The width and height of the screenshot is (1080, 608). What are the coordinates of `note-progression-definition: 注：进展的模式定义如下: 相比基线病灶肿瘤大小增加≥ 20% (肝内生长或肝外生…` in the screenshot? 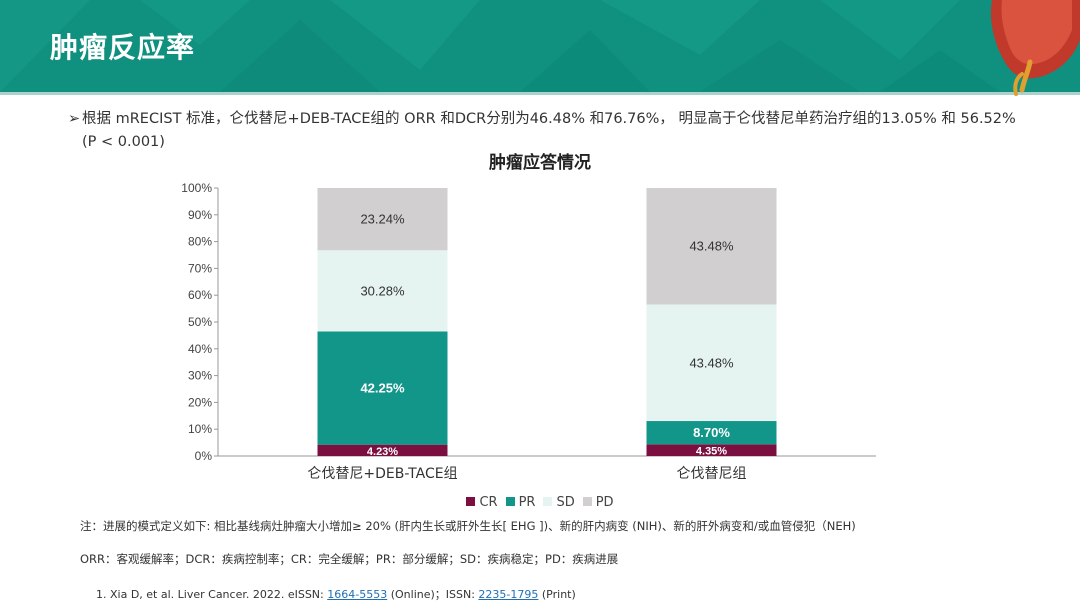 It's located at (468, 526).